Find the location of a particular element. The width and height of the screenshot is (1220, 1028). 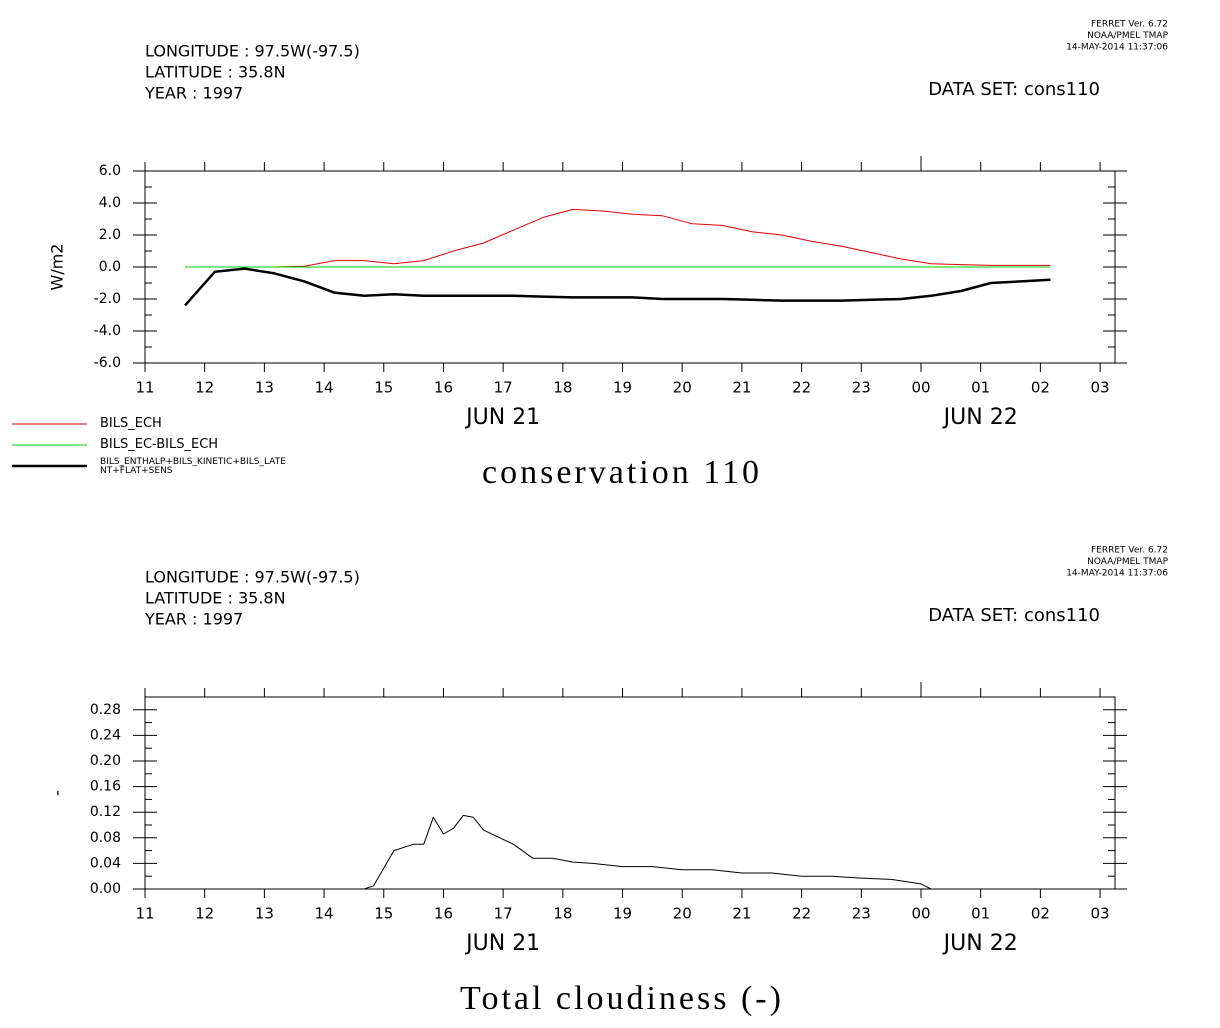

y-tick-label: 0.28 is located at coordinates (105, 710).